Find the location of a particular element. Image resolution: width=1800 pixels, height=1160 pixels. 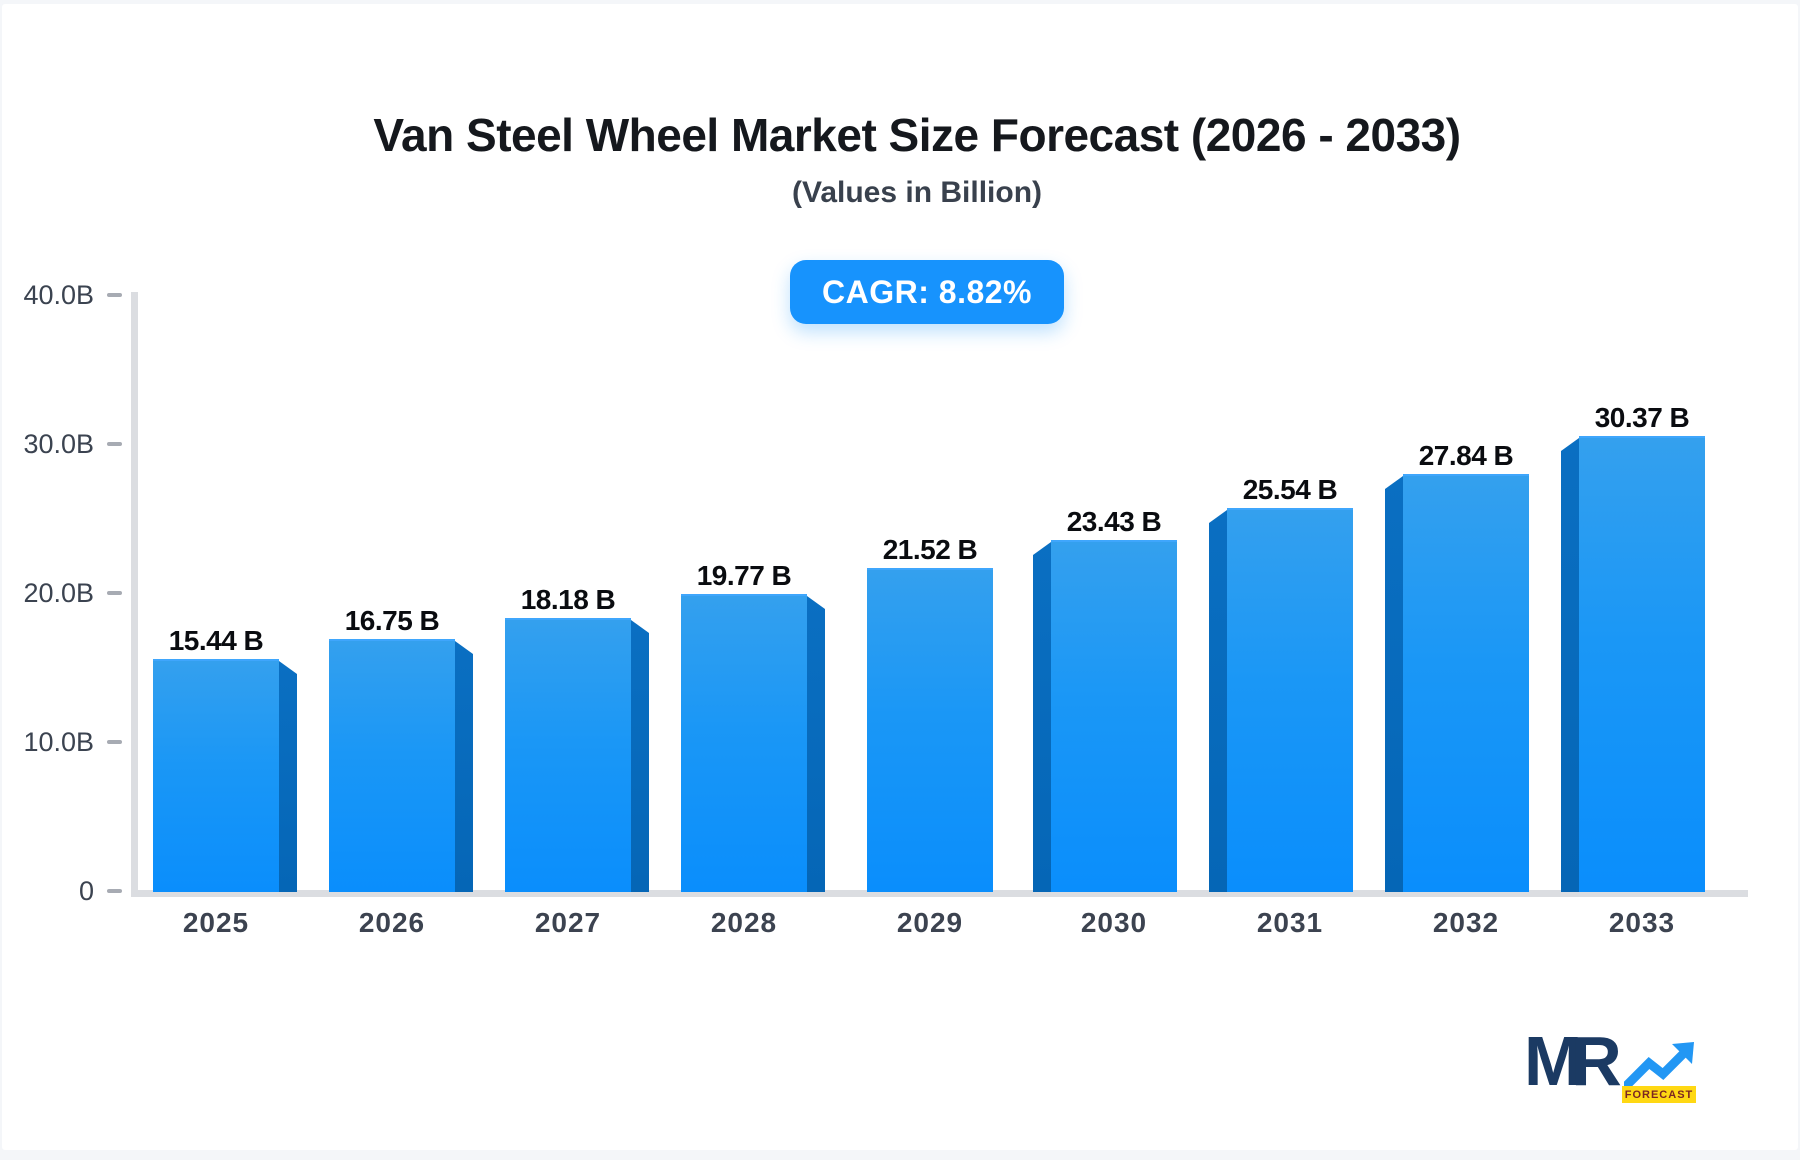

logo-forecast-badge: FORECAST is located at coordinates (1659, 1094).